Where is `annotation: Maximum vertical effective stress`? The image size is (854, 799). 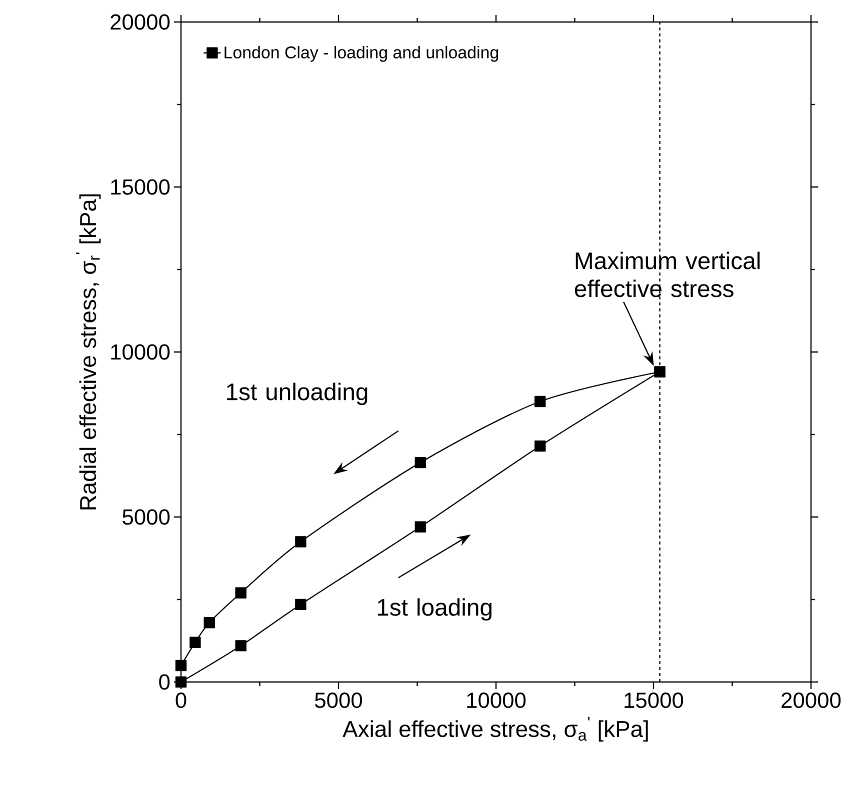 annotation: Maximum vertical effective stress is located at coordinates (667, 275).